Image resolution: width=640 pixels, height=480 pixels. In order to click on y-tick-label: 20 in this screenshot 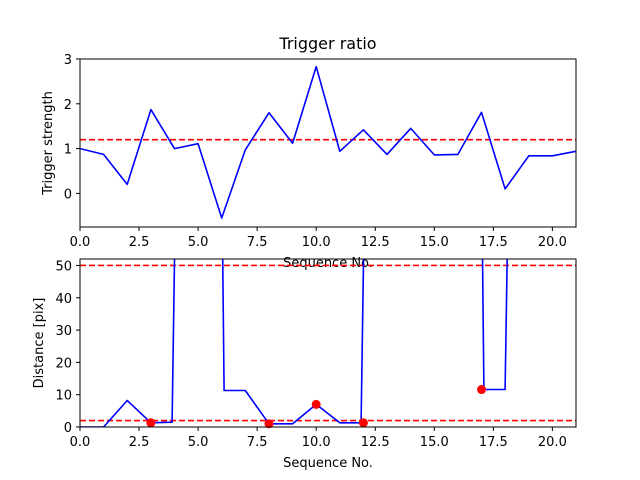, I will do `click(63, 363)`.